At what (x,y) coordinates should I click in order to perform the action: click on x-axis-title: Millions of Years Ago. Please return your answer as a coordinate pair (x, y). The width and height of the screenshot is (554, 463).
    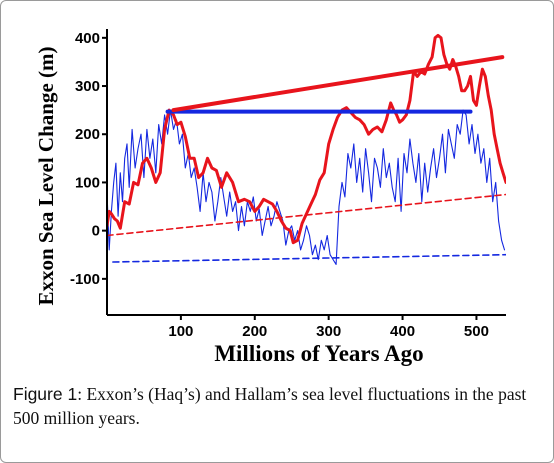
    Looking at the image, I should click on (318, 353).